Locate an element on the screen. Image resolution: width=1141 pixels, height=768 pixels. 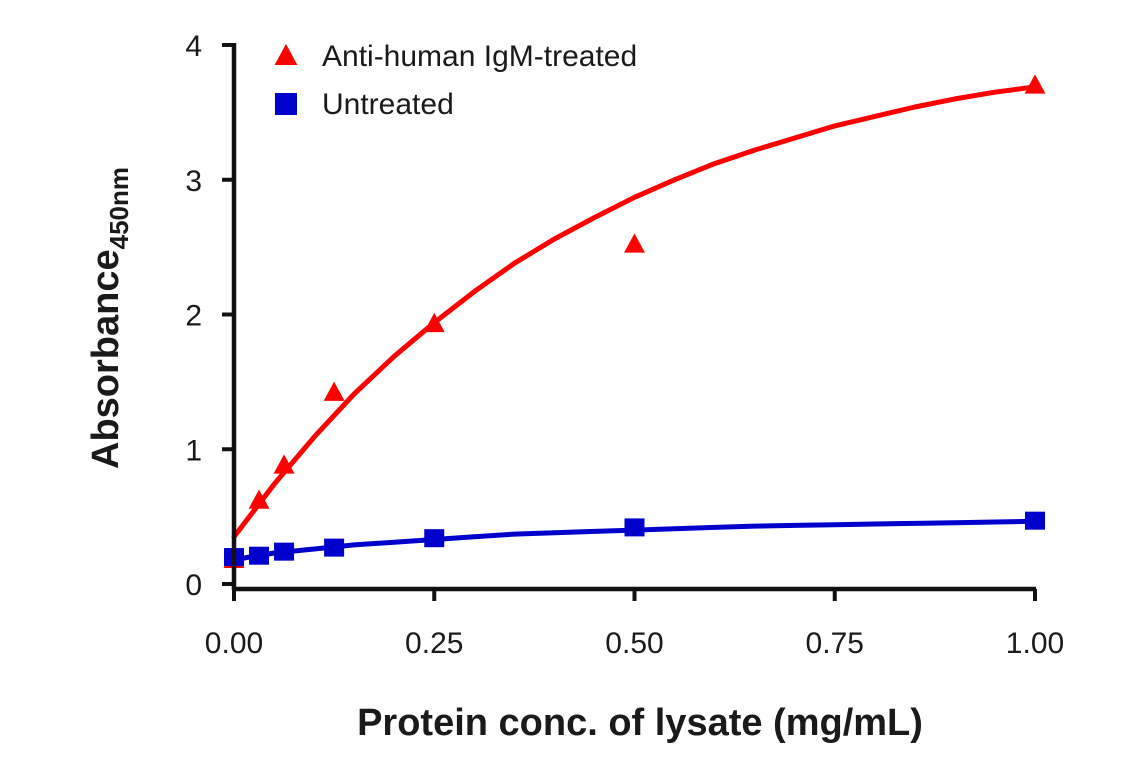
y-tick-label: 0 is located at coordinates (193, 585).